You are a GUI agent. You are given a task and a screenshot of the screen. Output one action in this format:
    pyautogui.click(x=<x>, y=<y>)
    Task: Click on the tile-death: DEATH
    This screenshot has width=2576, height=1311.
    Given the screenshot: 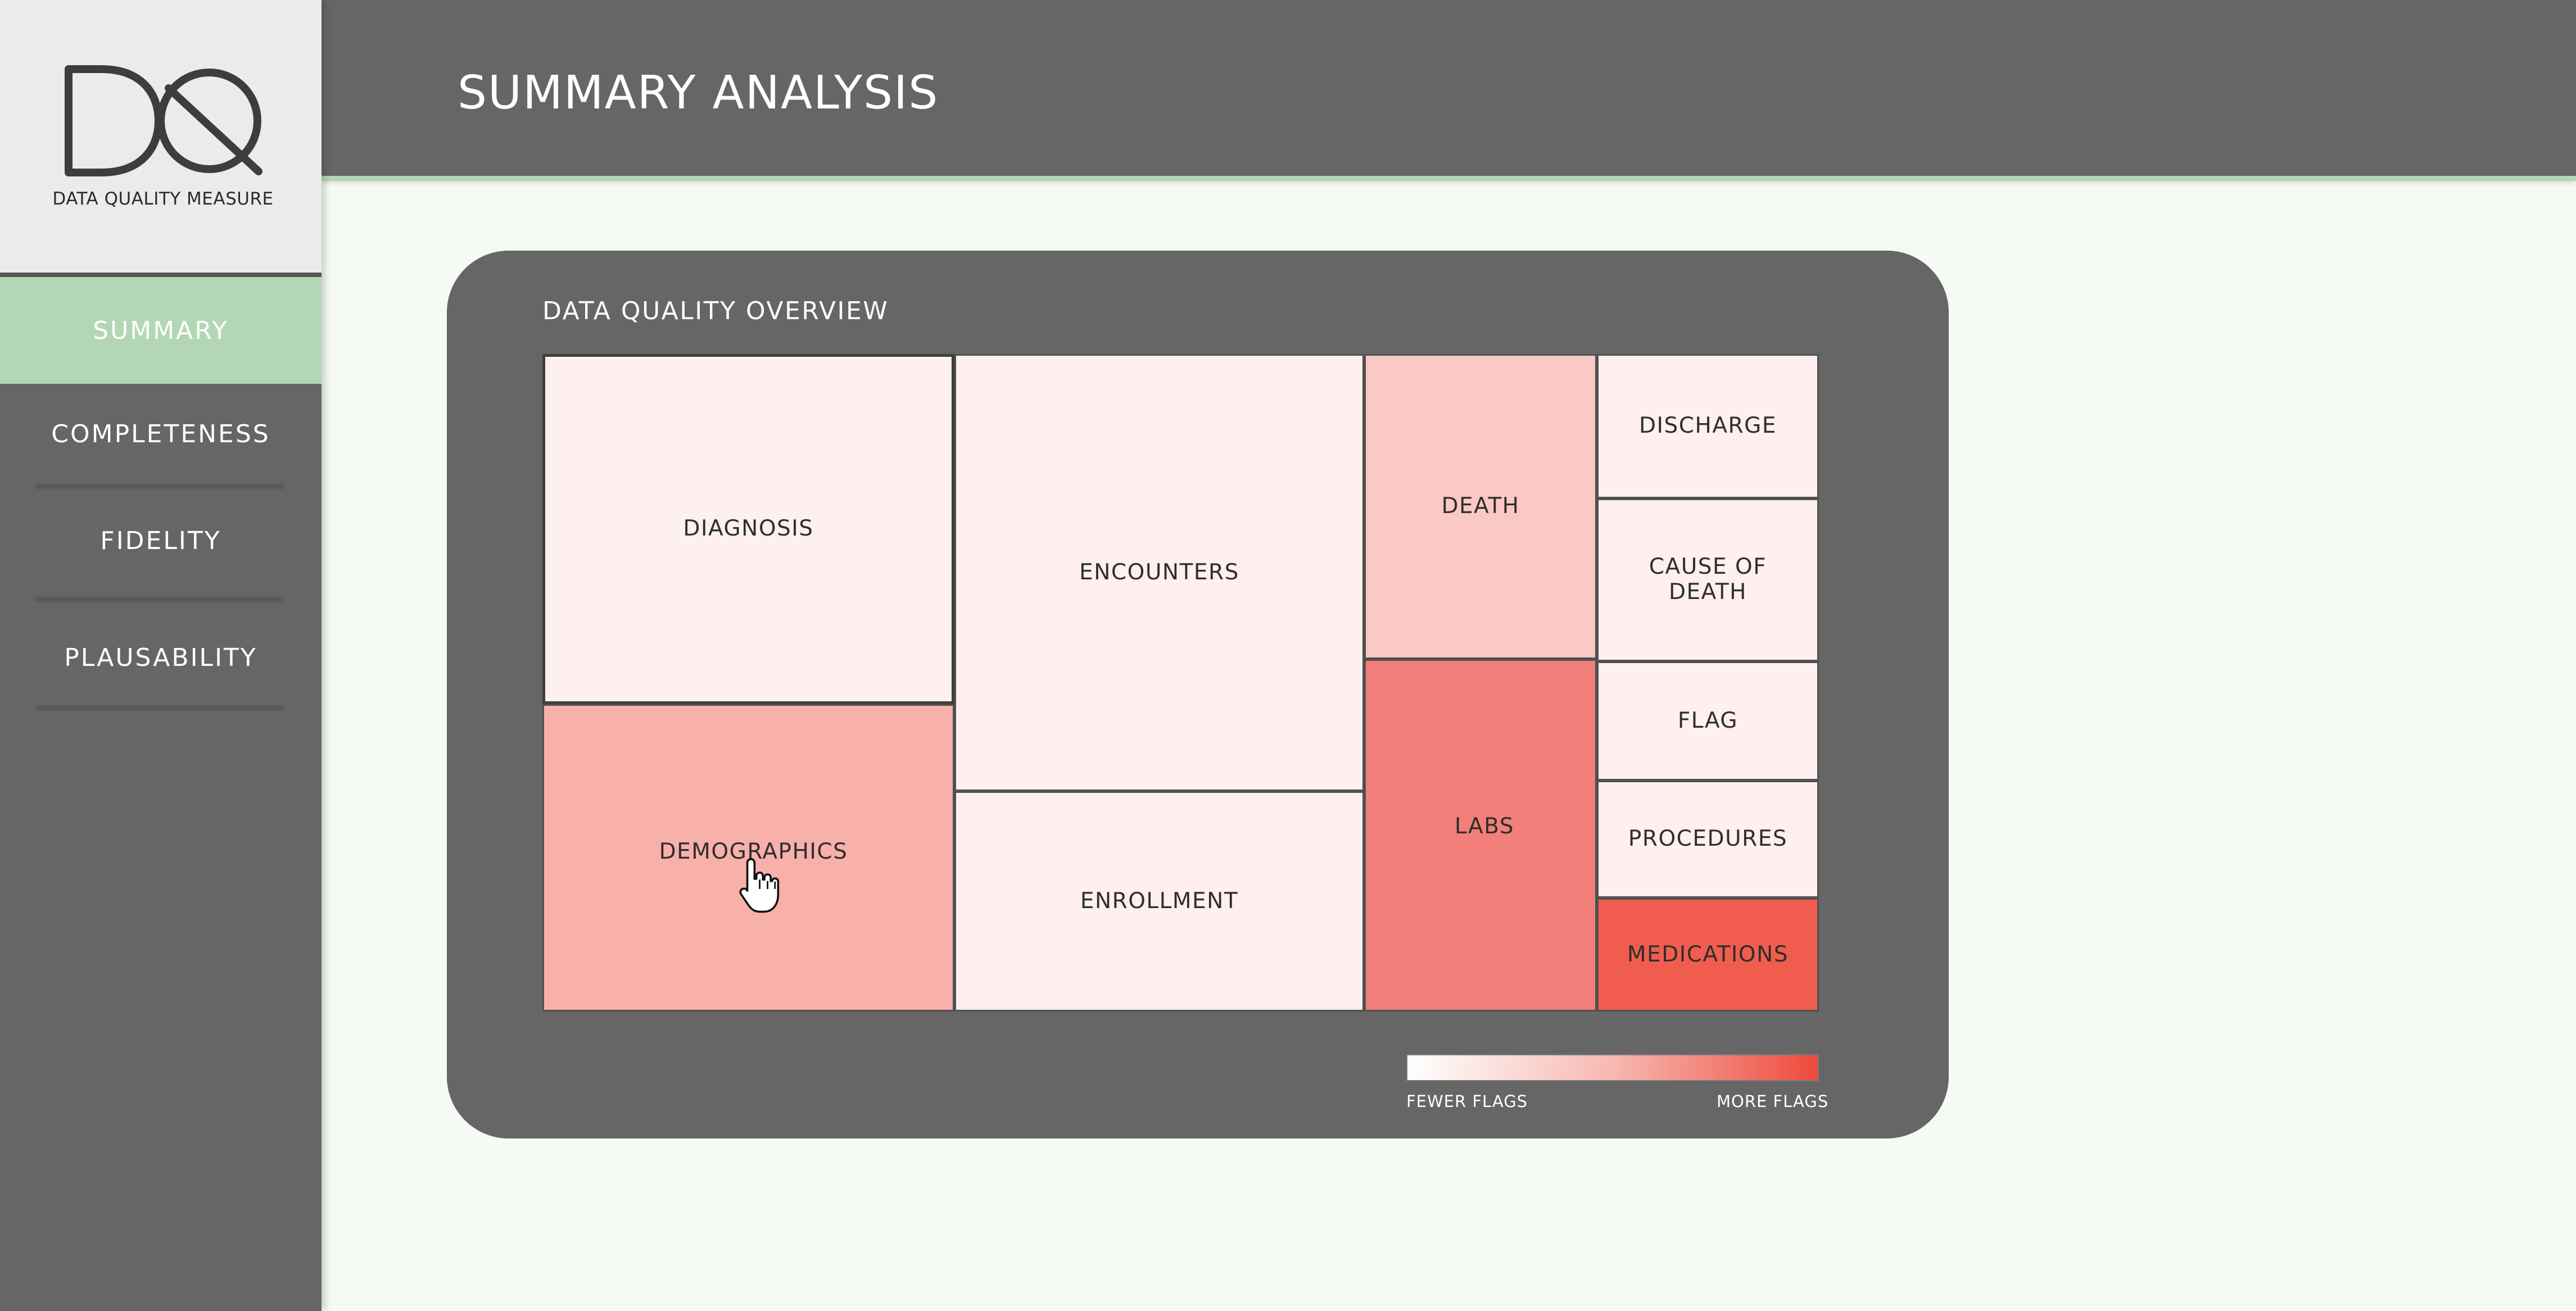 What is the action you would take?
    pyautogui.click(x=1480, y=506)
    